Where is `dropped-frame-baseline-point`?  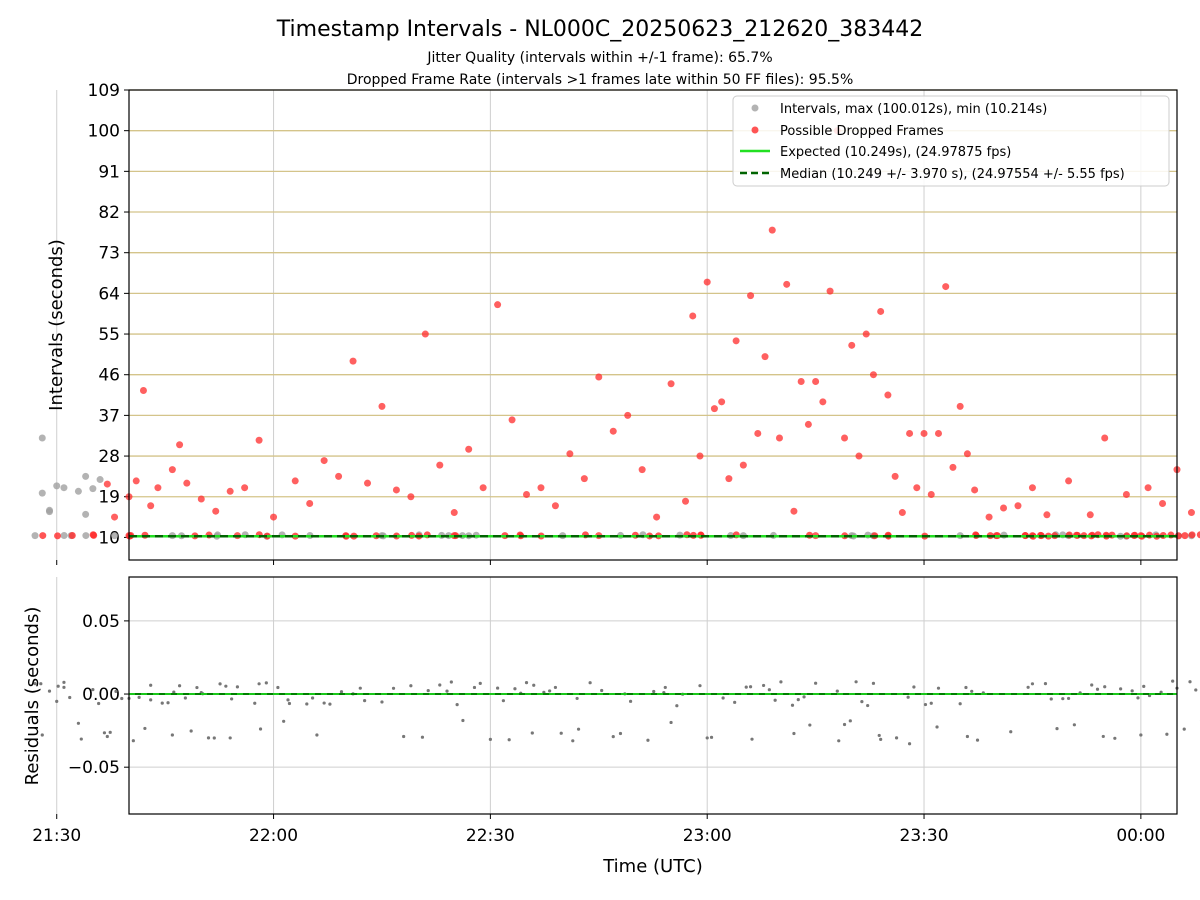
dropped-frame-baseline-point is located at coordinates (1192, 535).